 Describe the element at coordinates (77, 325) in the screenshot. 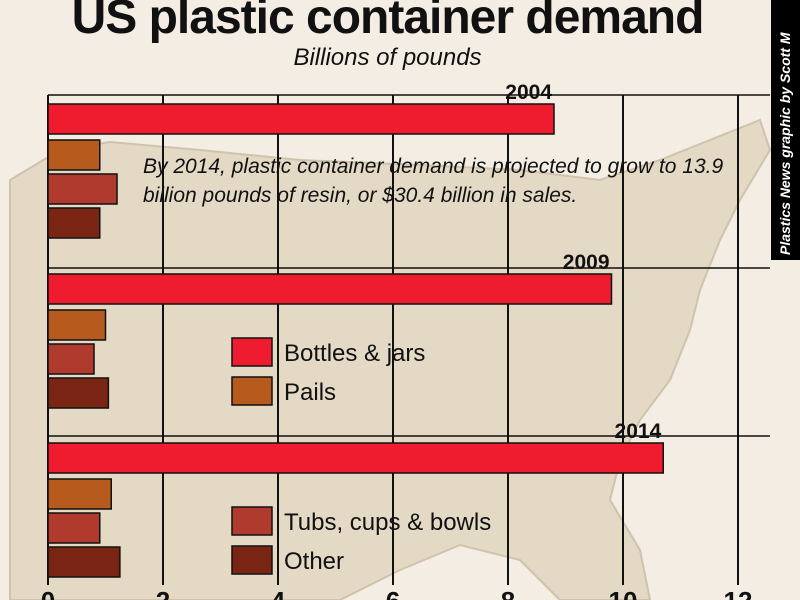

I see `bar-pails-2009` at that location.